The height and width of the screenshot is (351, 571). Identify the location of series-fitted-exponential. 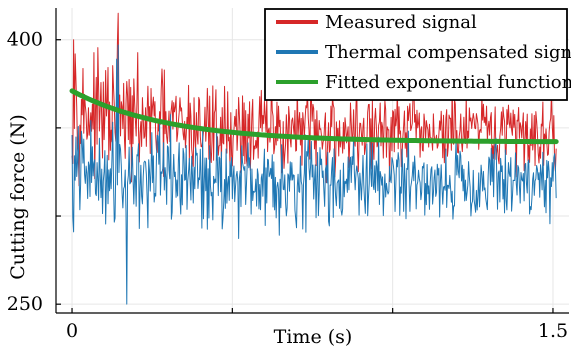
(314, 116).